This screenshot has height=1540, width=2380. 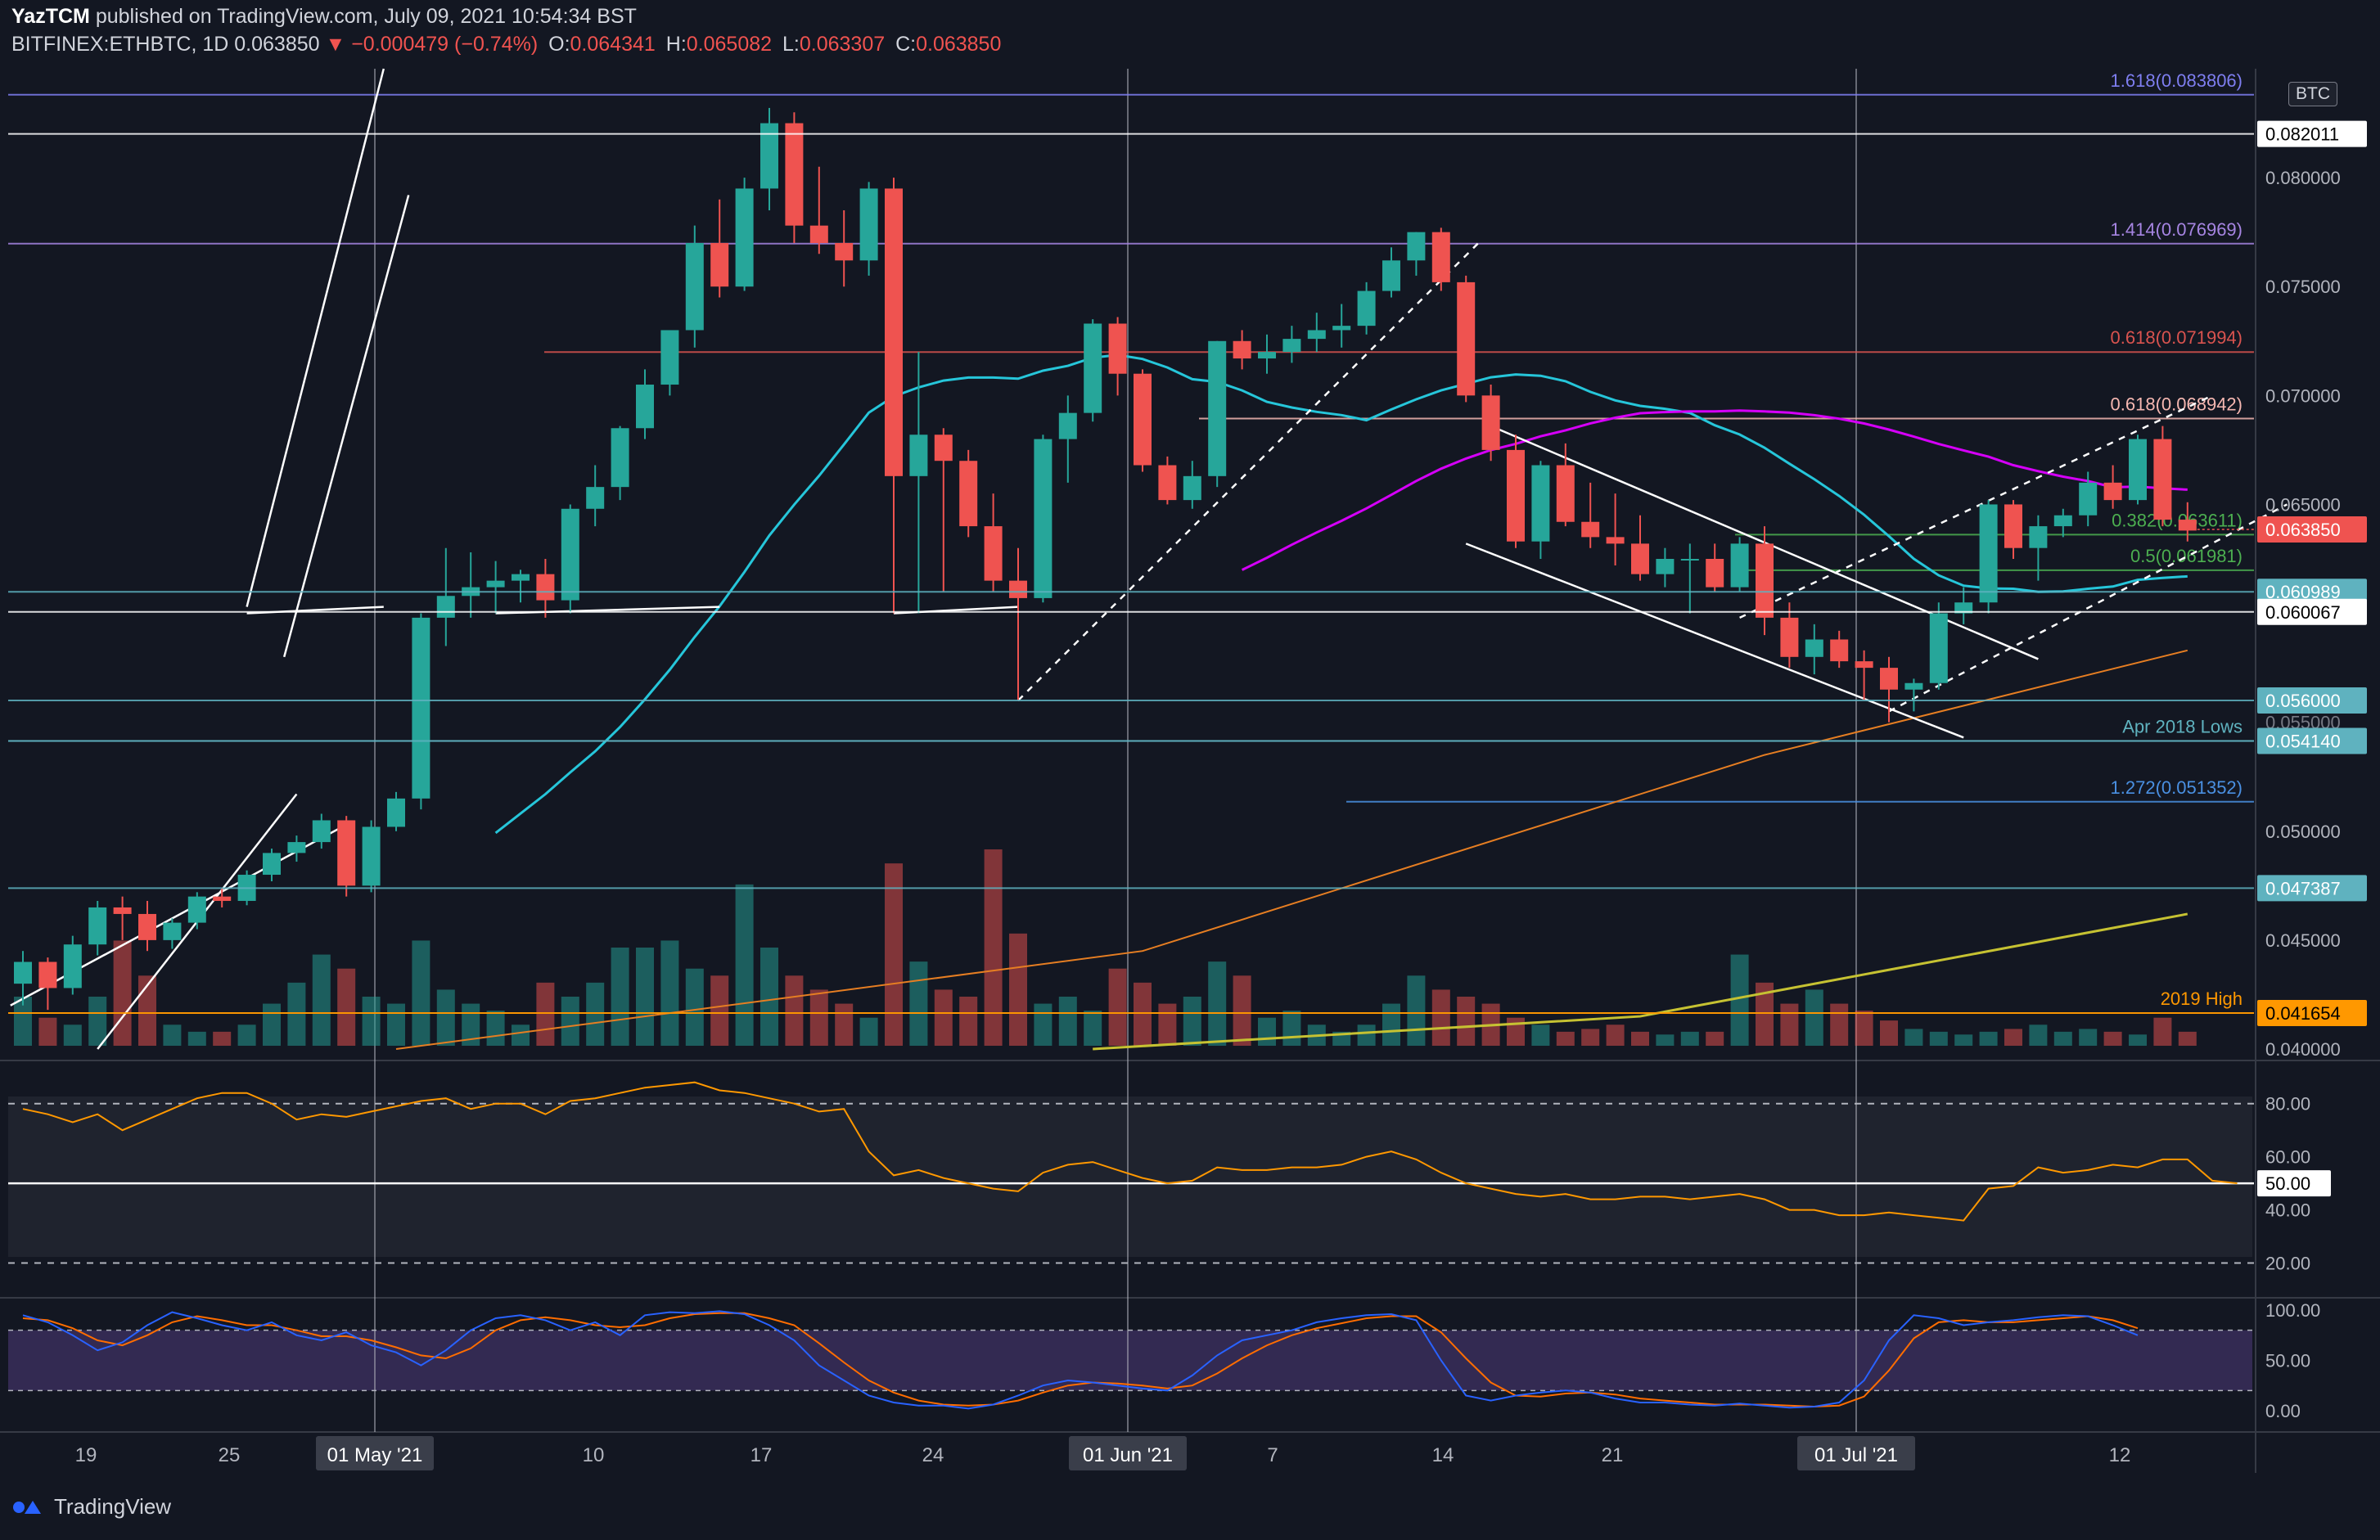 What do you see at coordinates (2283, 1411) in the screenshot?
I see `stoch-axis-label: 0.00` at bounding box center [2283, 1411].